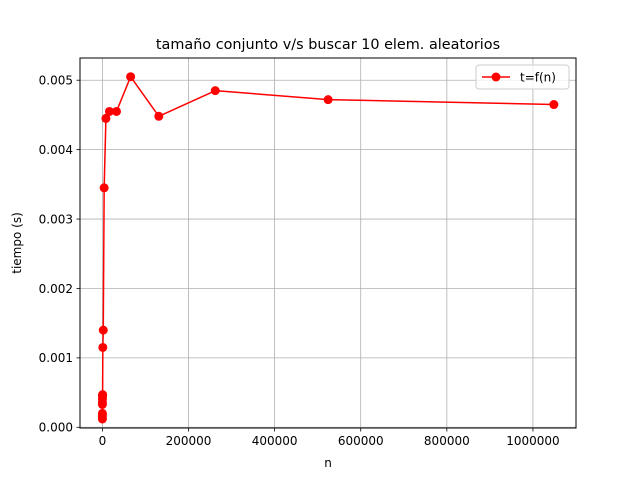  Describe the element at coordinates (56, 81) in the screenshot. I see `y-tick-label: 0.005` at that location.